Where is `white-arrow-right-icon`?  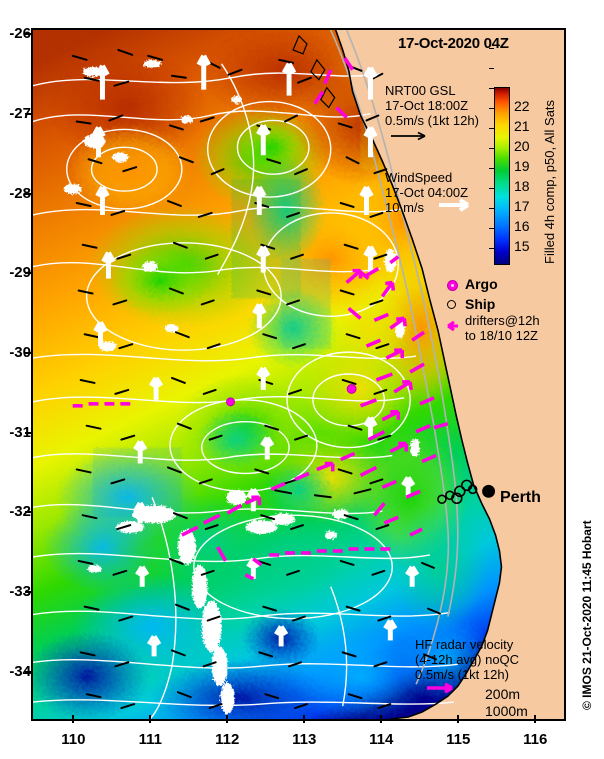
white-arrow-right-icon is located at coordinates (454, 205).